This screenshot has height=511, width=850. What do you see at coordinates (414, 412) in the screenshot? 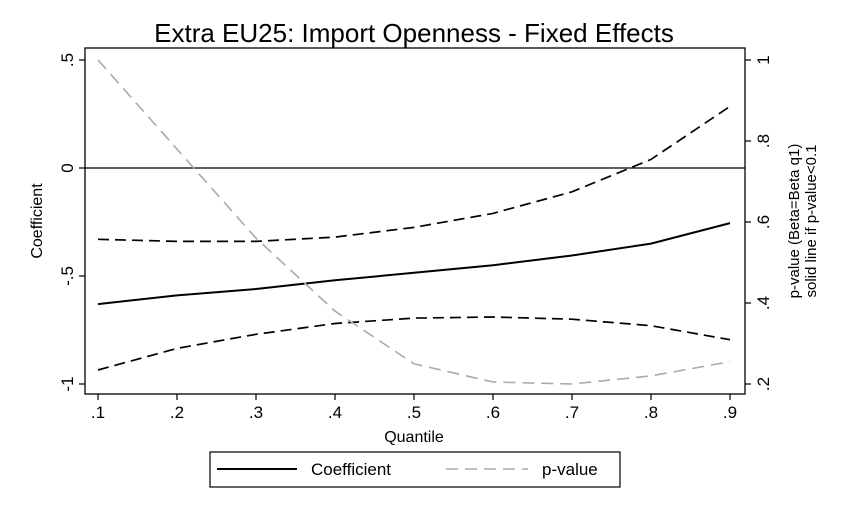
I see `x-tick-label: .5` at bounding box center [414, 412].